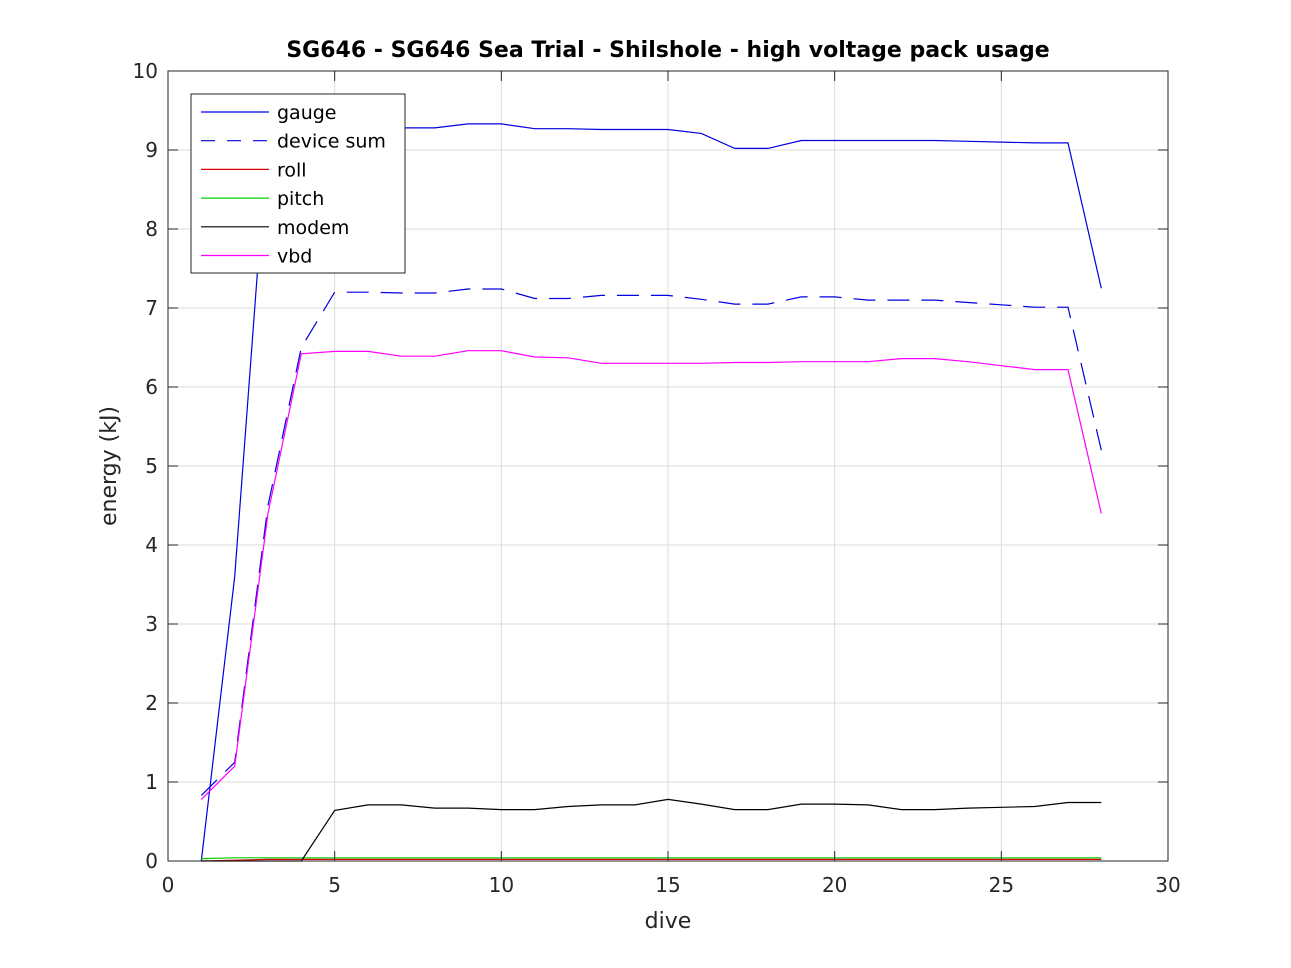  What do you see at coordinates (151, 861) in the screenshot?
I see `y-tick-label: 0` at bounding box center [151, 861].